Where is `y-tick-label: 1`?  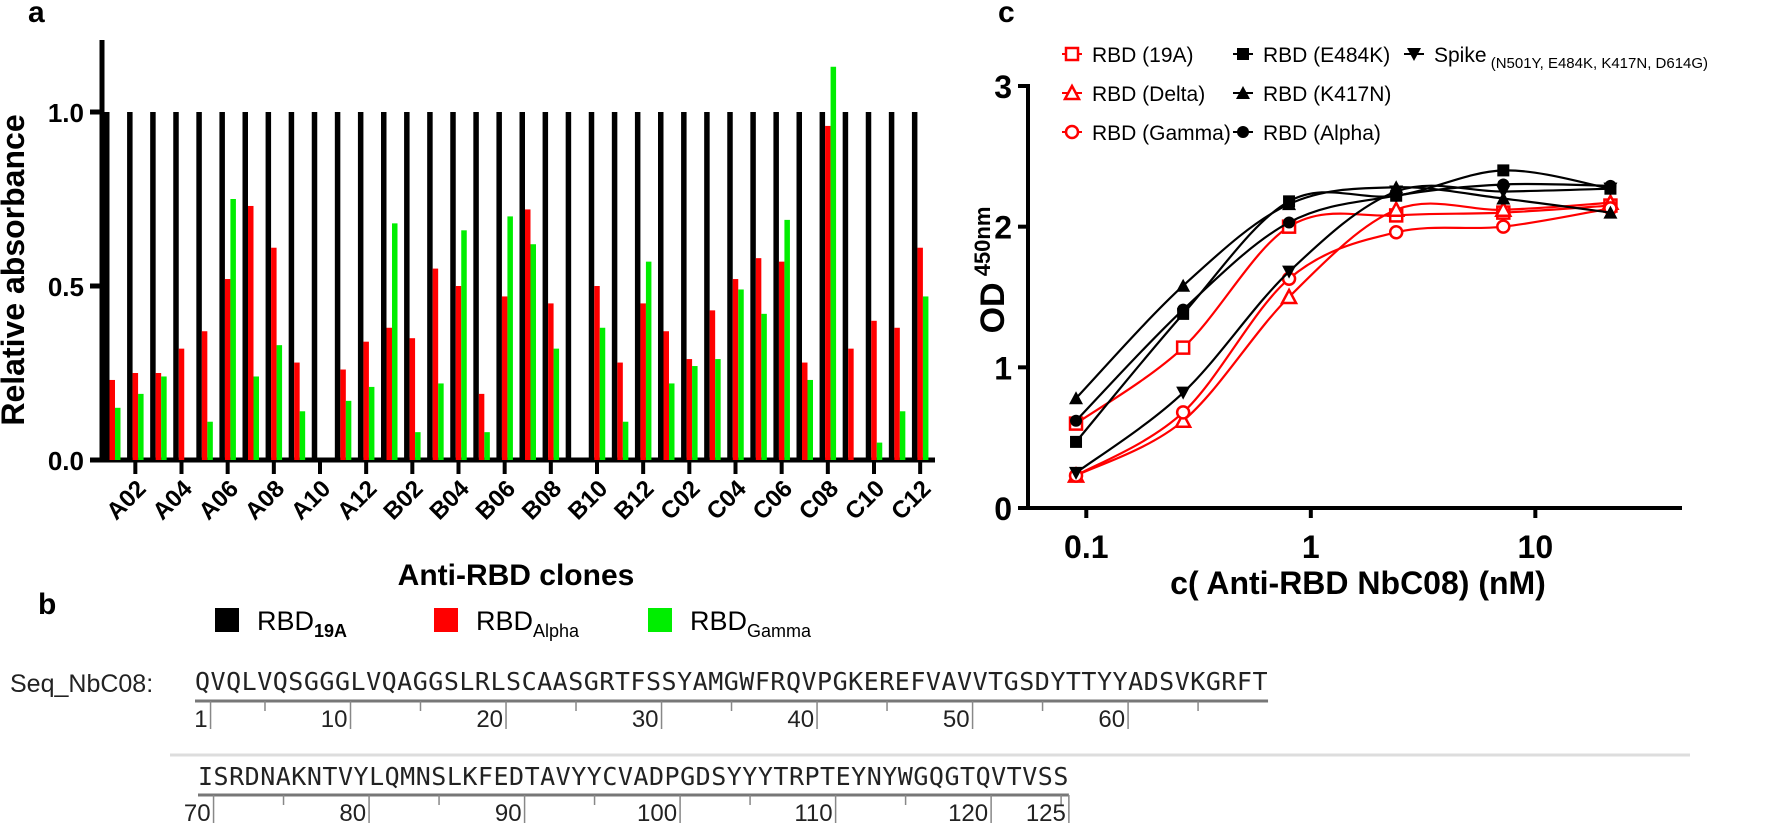
y-tick-label: 1 is located at coordinates (1003, 368).